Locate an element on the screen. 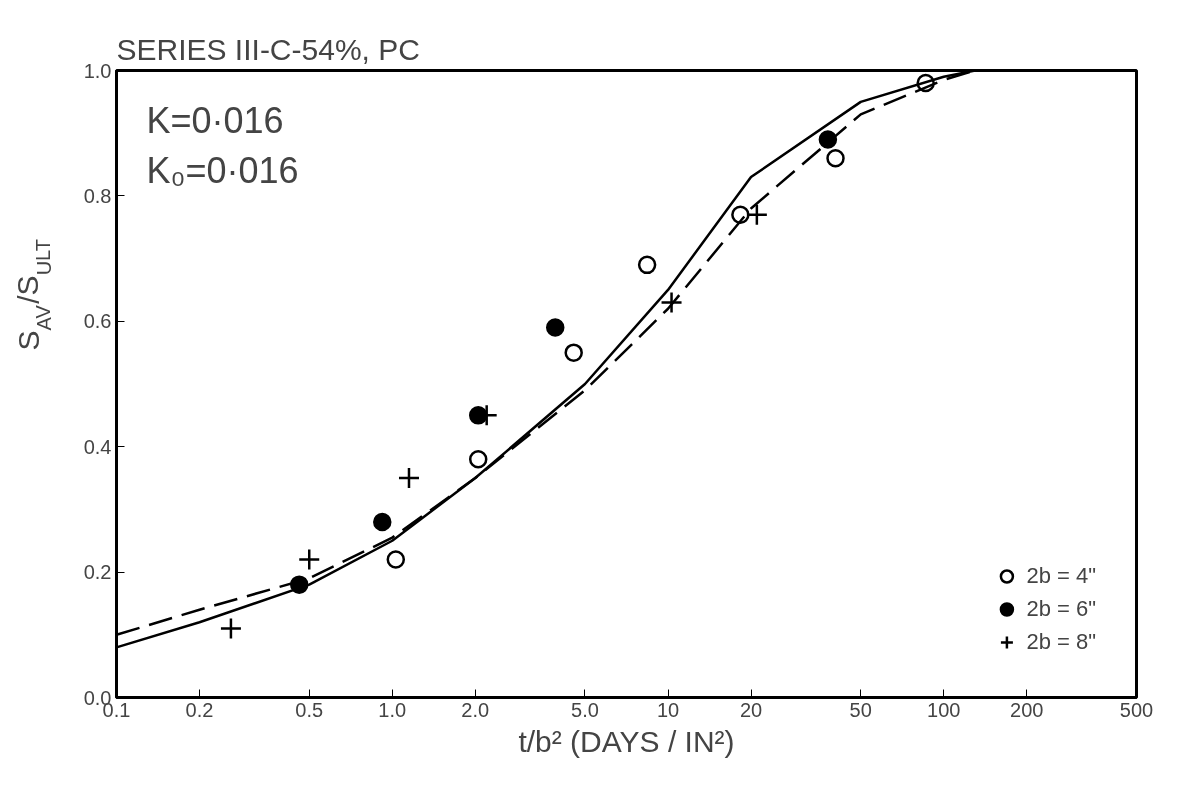 The height and width of the screenshot is (787, 1186). legend-label: 2b = 6" is located at coordinates (1061, 609).